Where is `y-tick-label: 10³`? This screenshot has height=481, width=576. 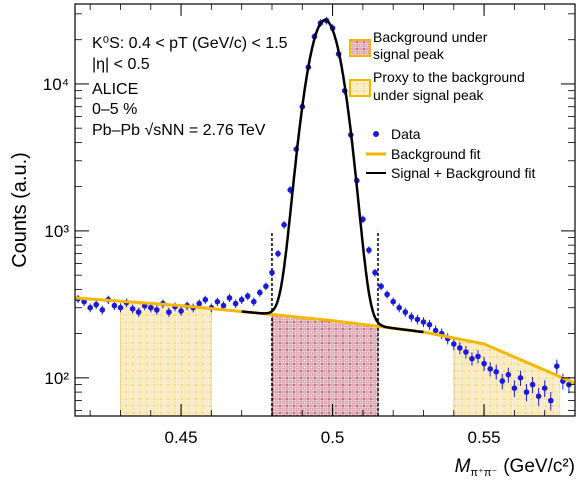 y-tick-label: 10³ is located at coordinates (56, 231).